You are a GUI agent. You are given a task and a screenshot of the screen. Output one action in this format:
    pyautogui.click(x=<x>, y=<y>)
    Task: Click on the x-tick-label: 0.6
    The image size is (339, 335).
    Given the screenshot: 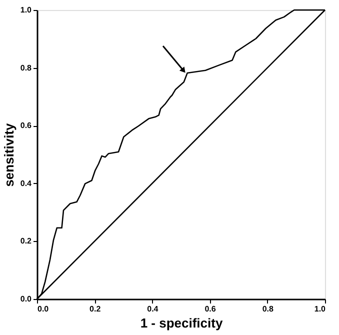 What is the action you would take?
    pyautogui.click(x=210, y=309)
    